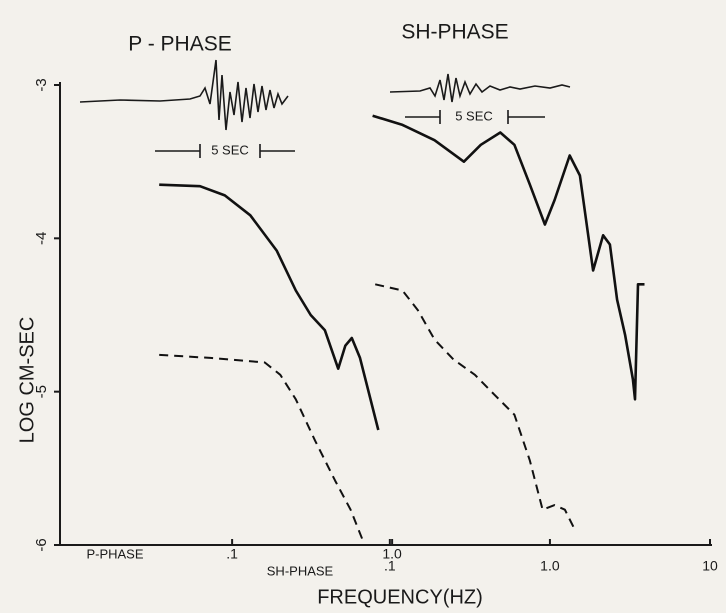  Describe the element at coordinates (300, 570) in the screenshot. I see `axis-name: SH-PHASE` at that location.